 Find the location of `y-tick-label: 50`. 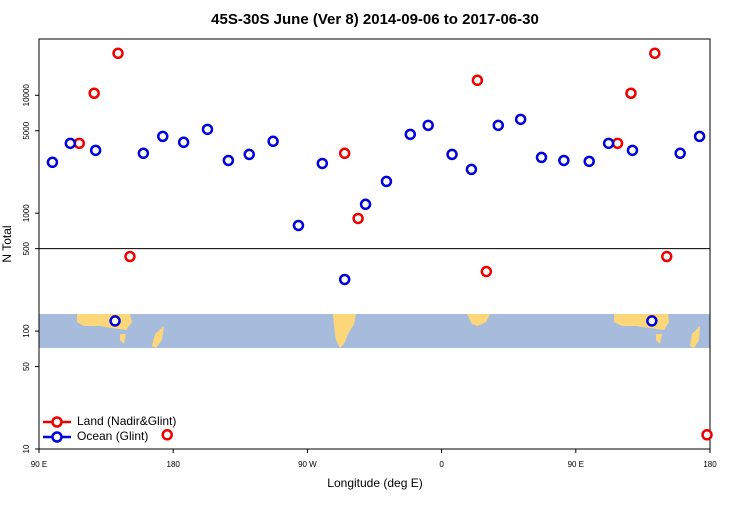

y-tick-label: 50 is located at coordinates (26, 366).